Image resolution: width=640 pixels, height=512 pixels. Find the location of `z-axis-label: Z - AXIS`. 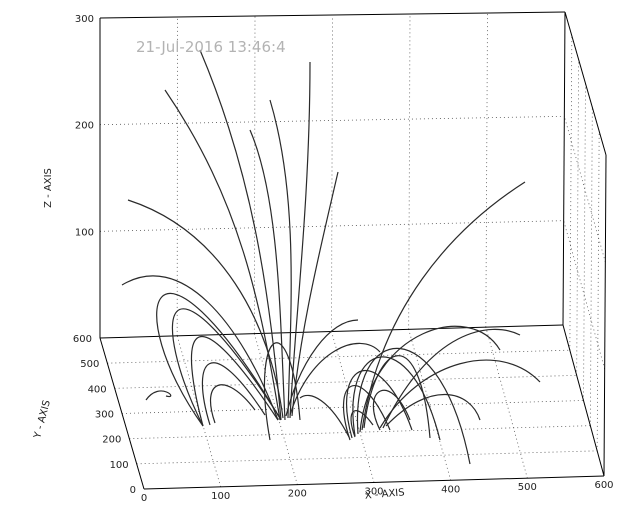

z-axis-label: Z - AXIS is located at coordinates (48, 188).